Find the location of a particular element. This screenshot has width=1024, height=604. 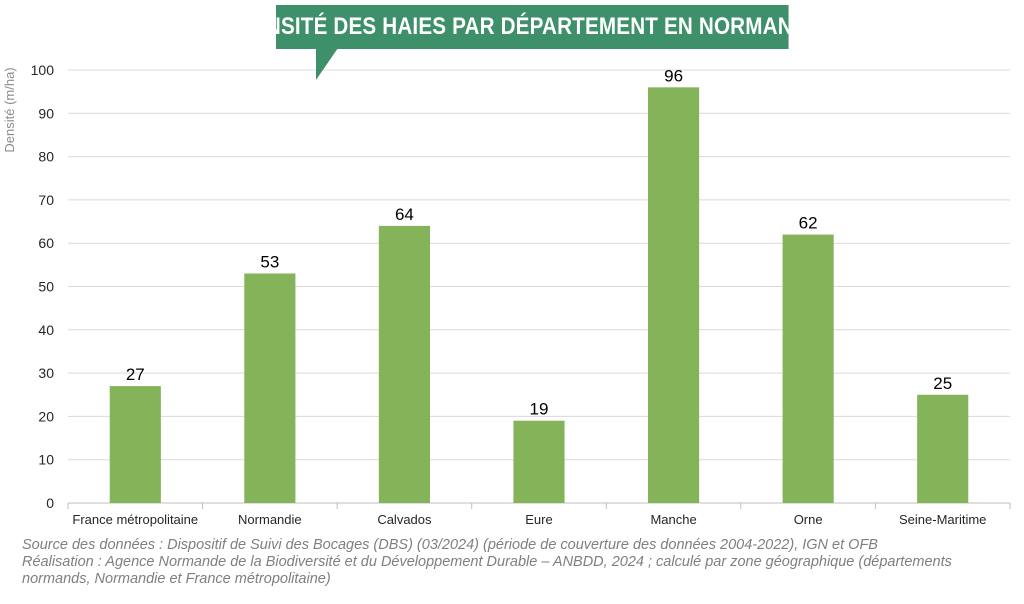

y-tick-label: 20 is located at coordinates (46, 416).